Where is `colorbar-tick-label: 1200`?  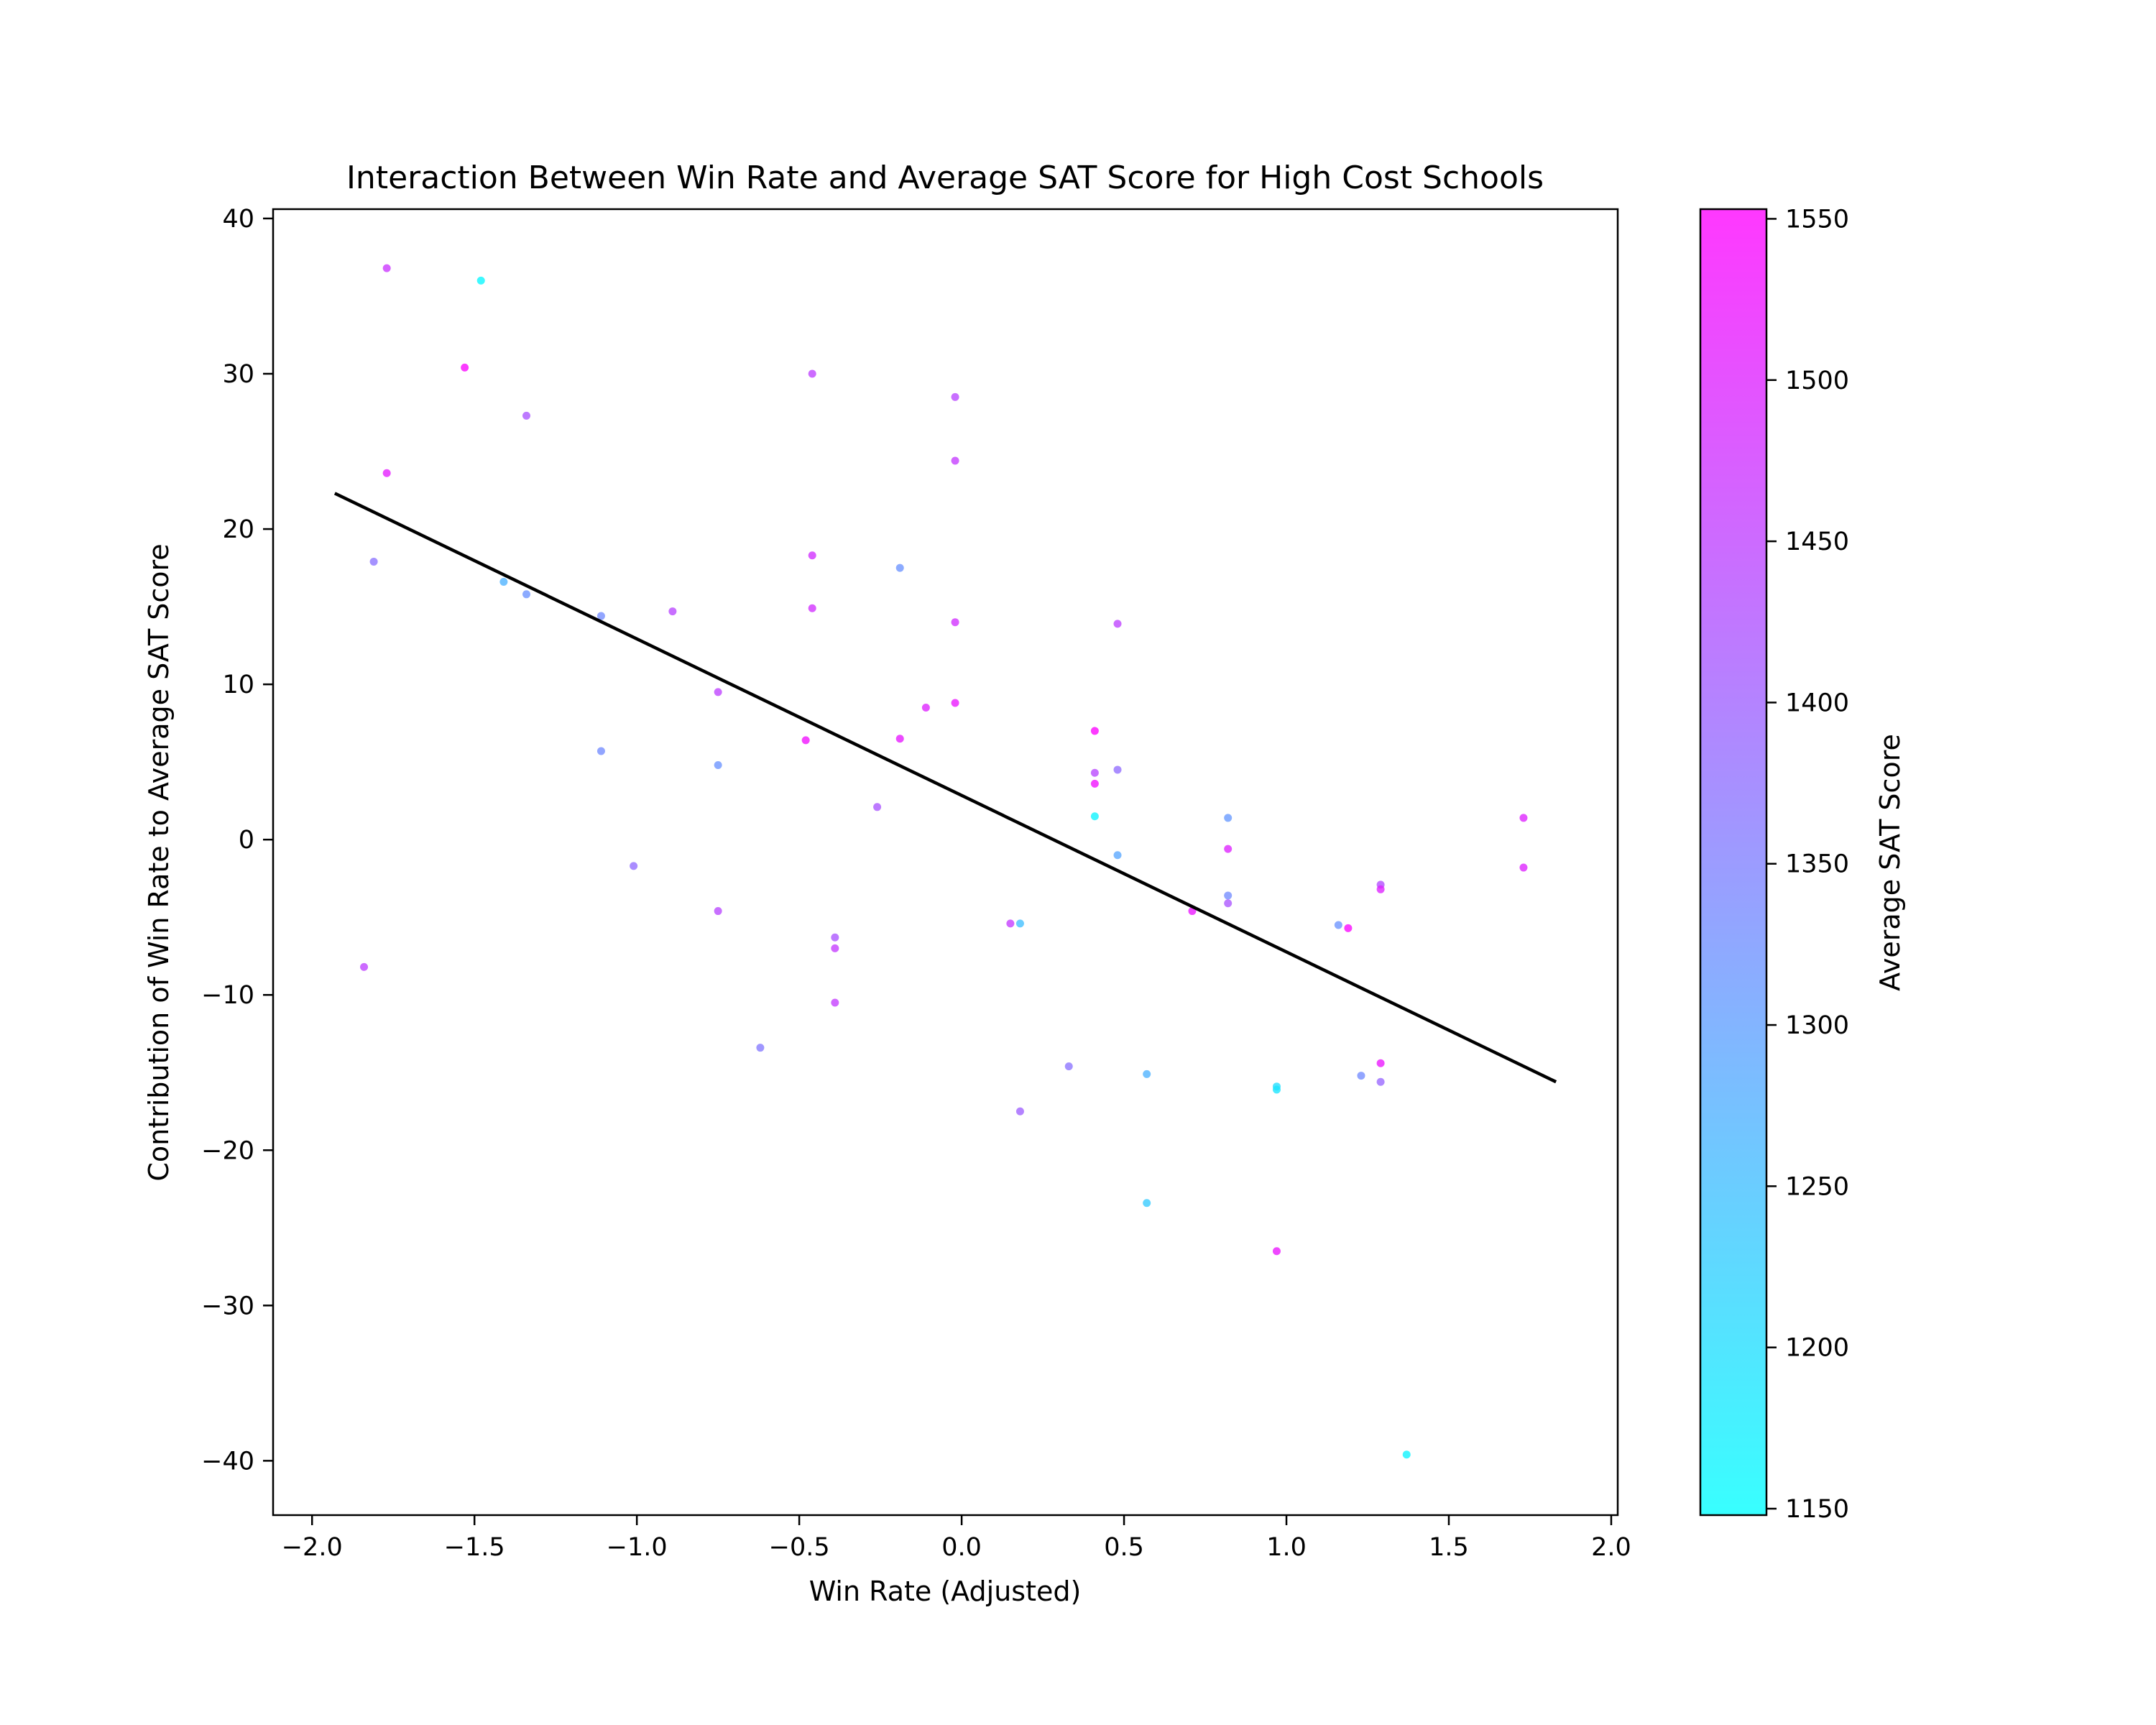 colorbar-tick-label: 1200 is located at coordinates (1817, 1348).